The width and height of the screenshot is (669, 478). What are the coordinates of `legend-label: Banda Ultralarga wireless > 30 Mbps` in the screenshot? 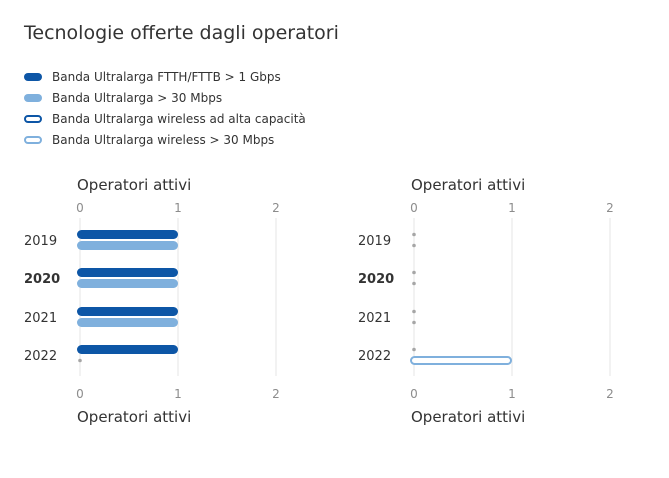 It's located at (163, 139).